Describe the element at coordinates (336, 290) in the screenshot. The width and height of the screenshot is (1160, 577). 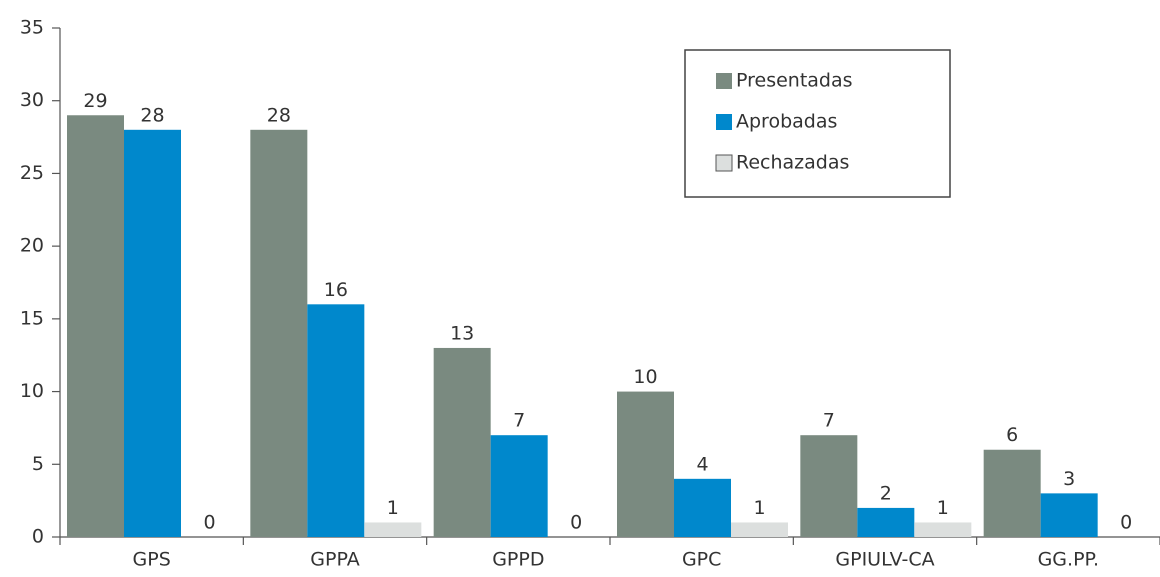
I see `value-label: 16` at that location.